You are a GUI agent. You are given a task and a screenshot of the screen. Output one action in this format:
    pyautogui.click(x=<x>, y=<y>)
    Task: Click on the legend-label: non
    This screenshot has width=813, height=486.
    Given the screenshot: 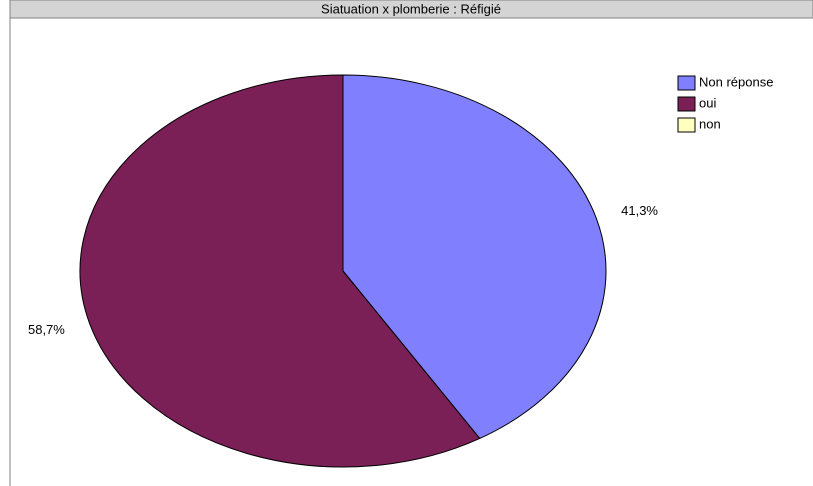 What is the action you would take?
    pyautogui.click(x=710, y=123)
    